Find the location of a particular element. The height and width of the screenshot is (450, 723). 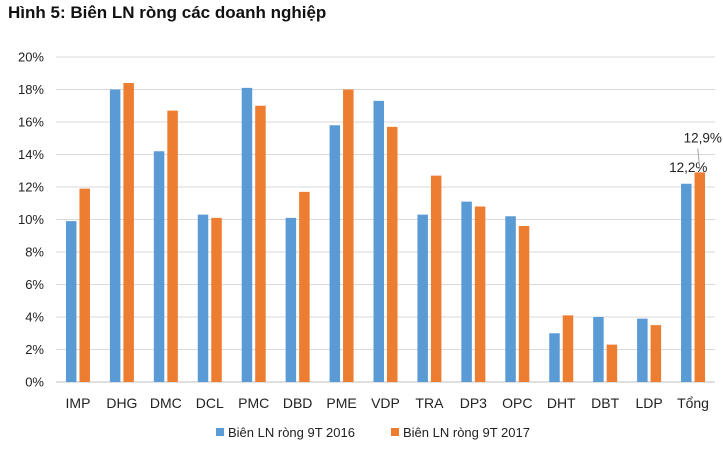

legend-label: Biên LN ròng 9T 2016 is located at coordinates (291, 432).